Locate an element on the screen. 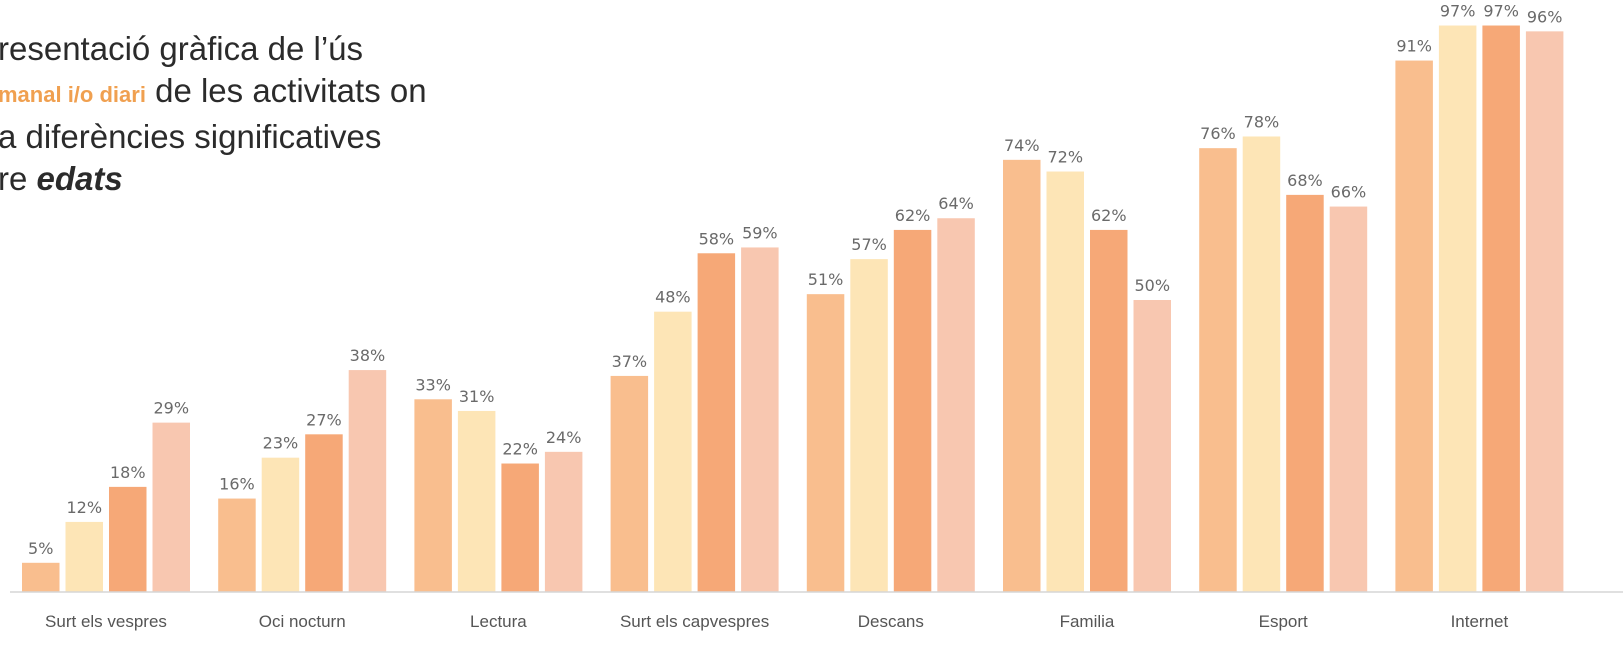  value-label-lectura-2: 31% is located at coordinates (477, 396).